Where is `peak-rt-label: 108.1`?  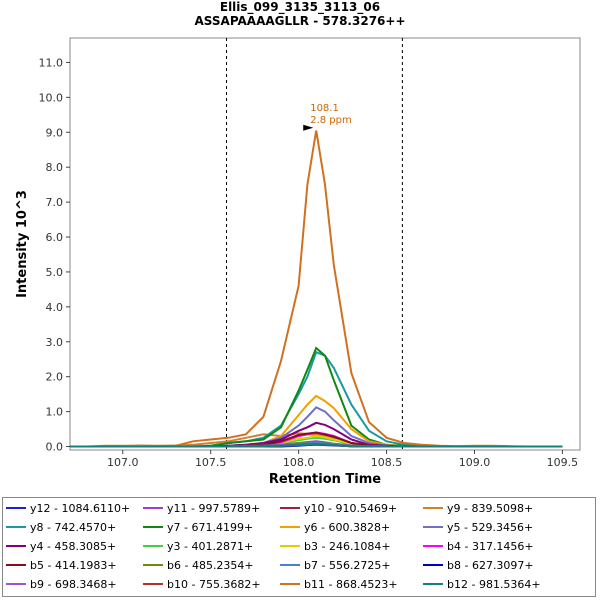 peak-rt-label: 108.1 is located at coordinates (324, 108).